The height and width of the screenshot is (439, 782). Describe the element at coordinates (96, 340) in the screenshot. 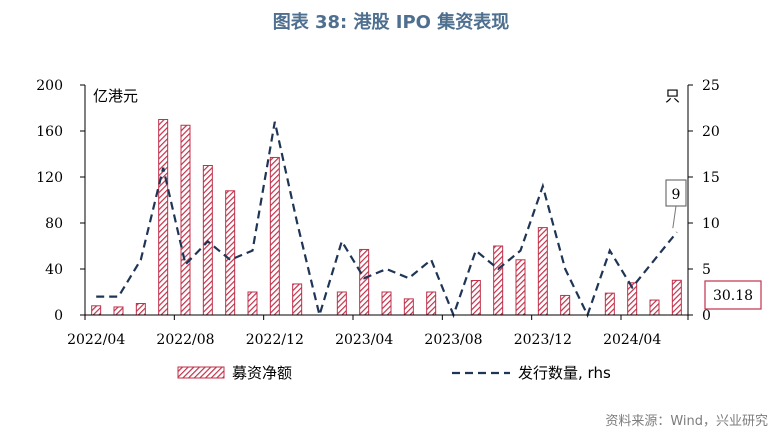

I see `x-tick-label: 2022/04` at that location.